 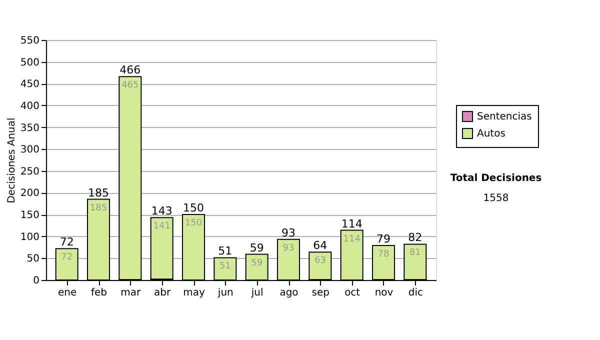 I want to click on y-tick-label: 150, so click(x=30, y=216).